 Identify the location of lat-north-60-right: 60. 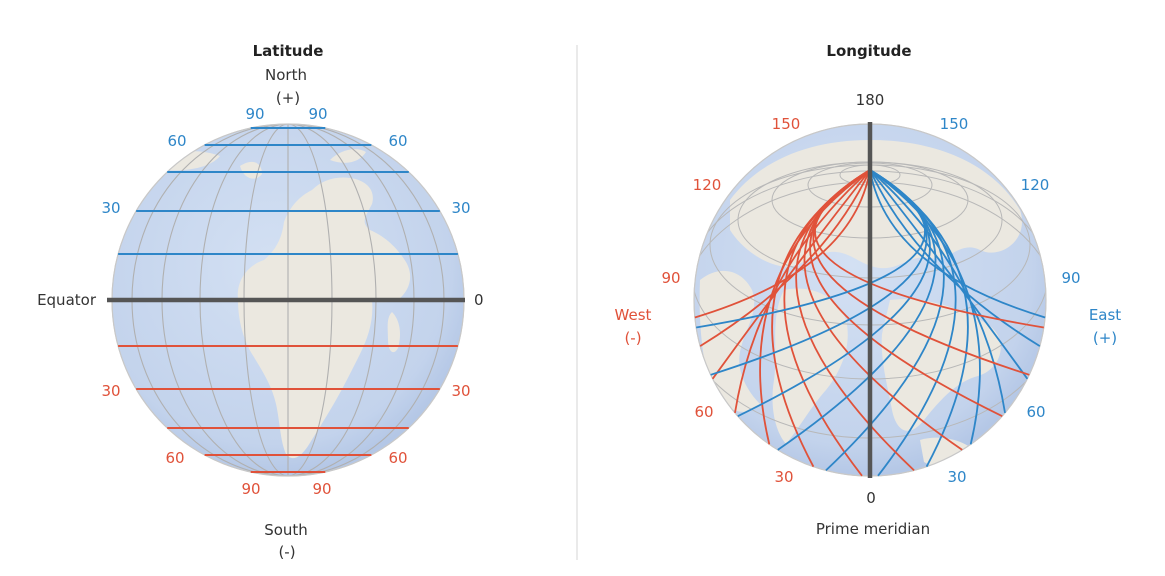
(397, 141).